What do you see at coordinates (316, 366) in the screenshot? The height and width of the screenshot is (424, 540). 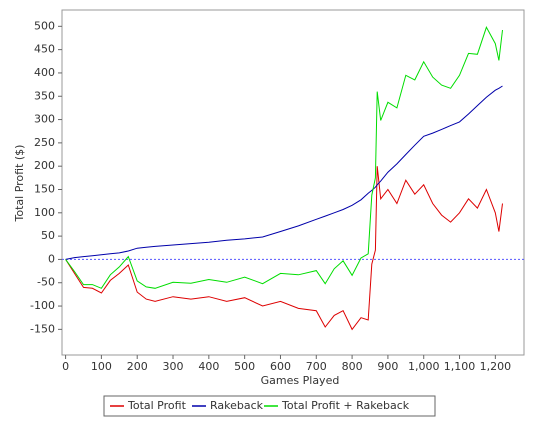 I see `x-tick-label: 700` at bounding box center [316, 366].